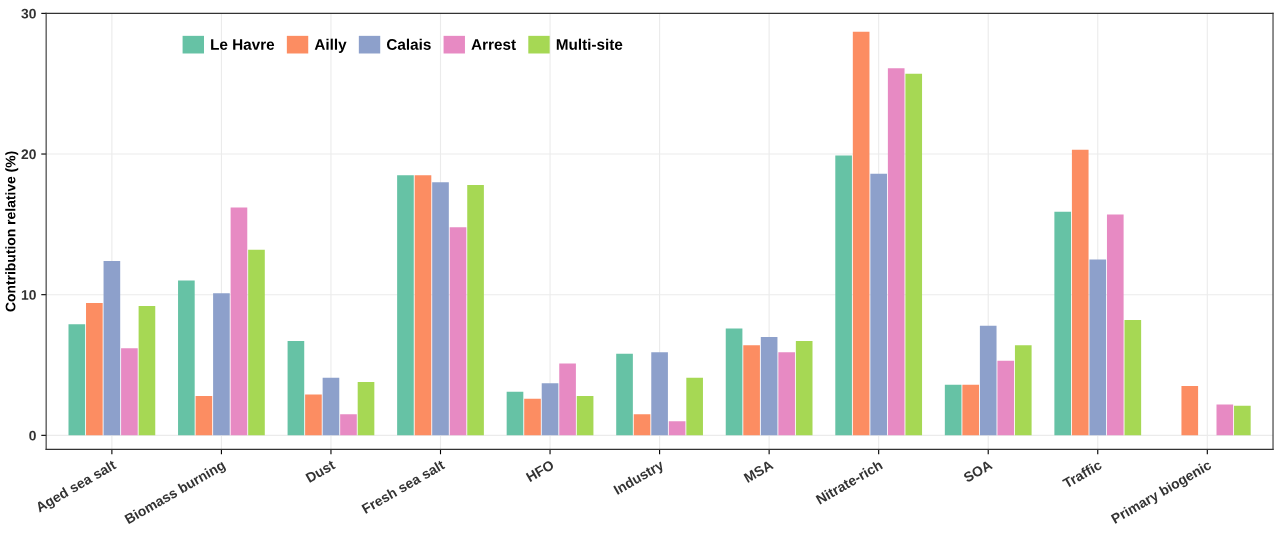 The image size is (1282, 535). What do you see at coordinates (243, 44) in the screenshot?
I see `legend-label: Le Havre` at bounding box center [243, 44].